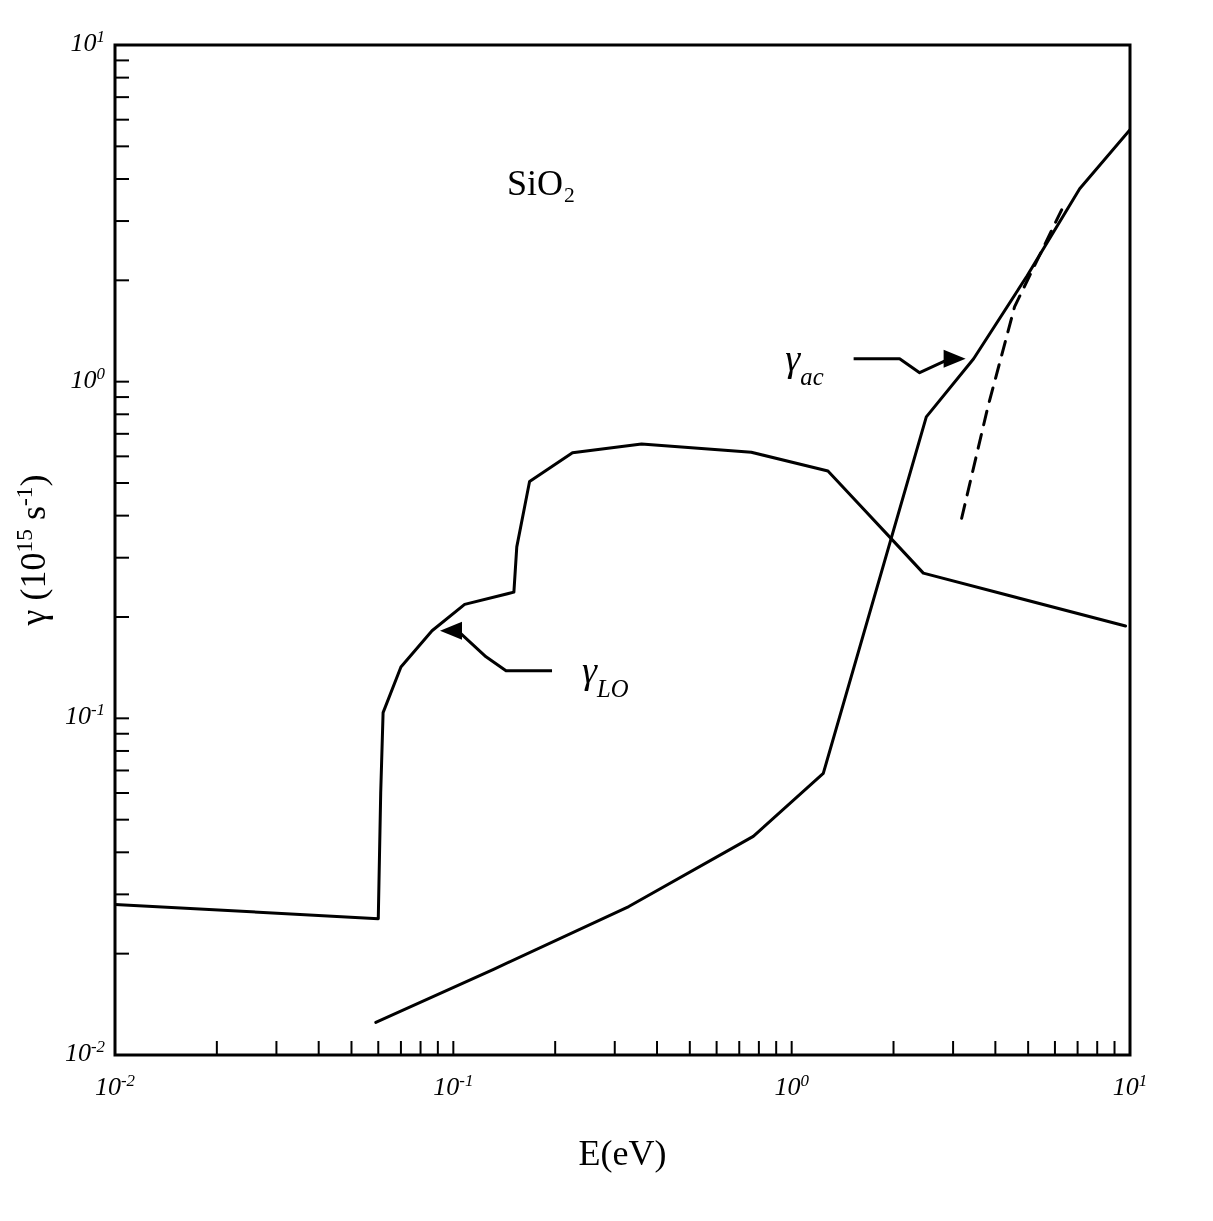  I want to click on annotation: γ$_{LO}$, so click(605, 675).